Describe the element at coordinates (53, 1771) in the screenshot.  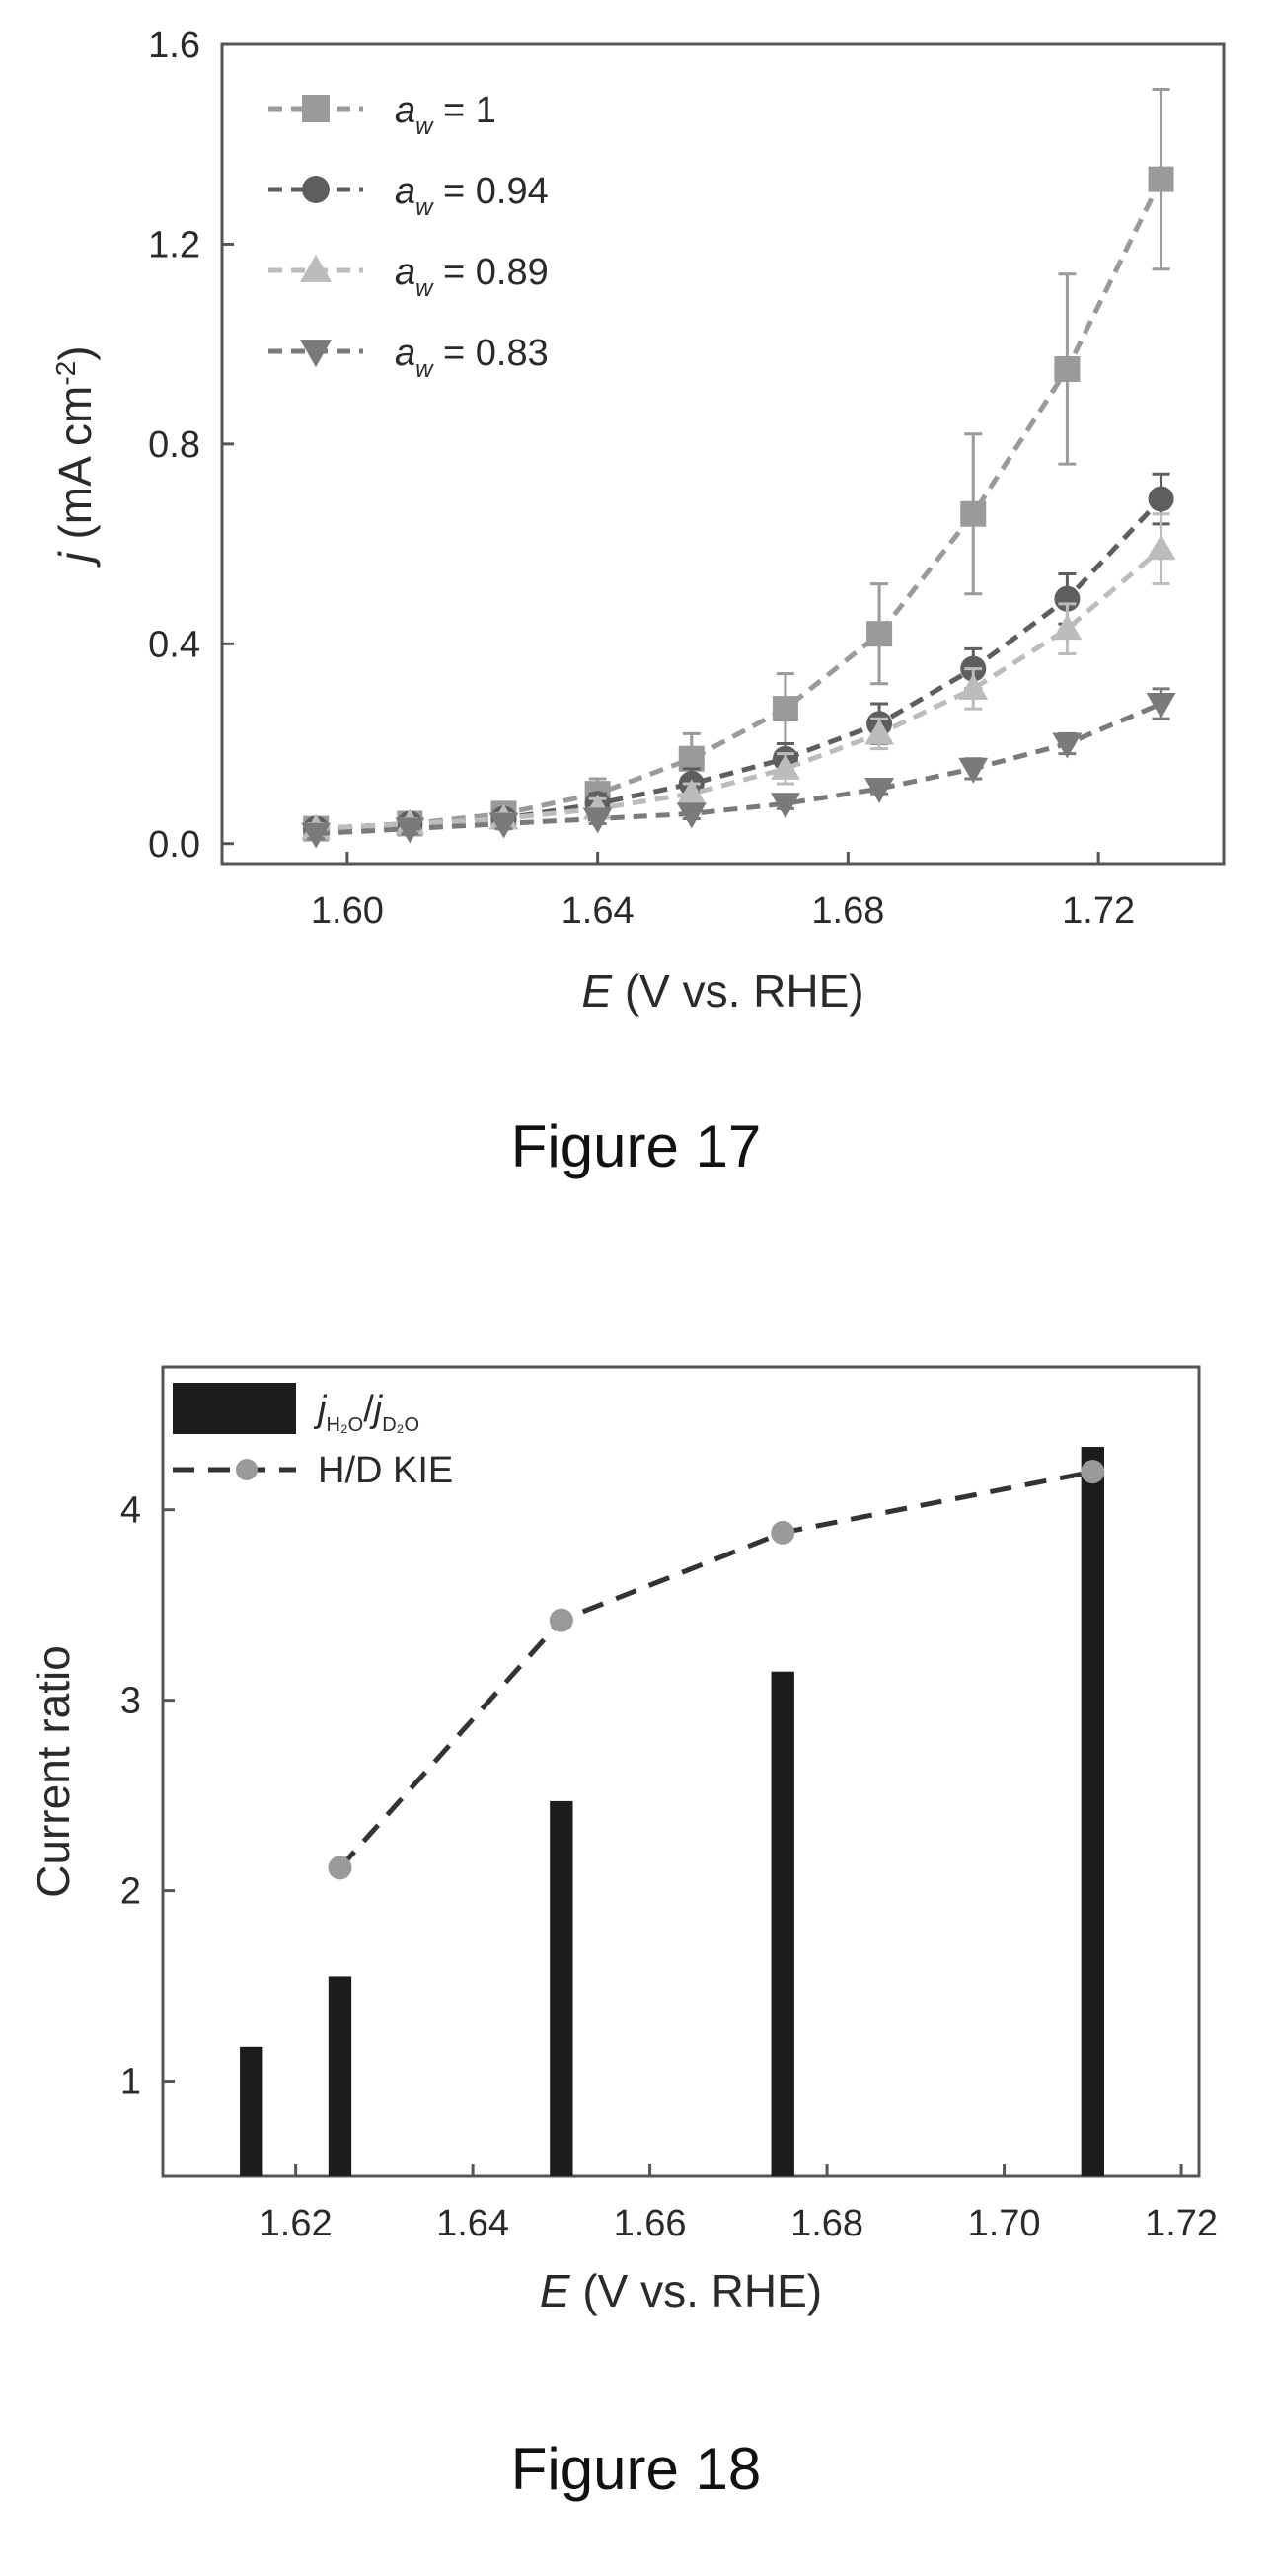
I see `y-axis-title: Current ratio` at that location.